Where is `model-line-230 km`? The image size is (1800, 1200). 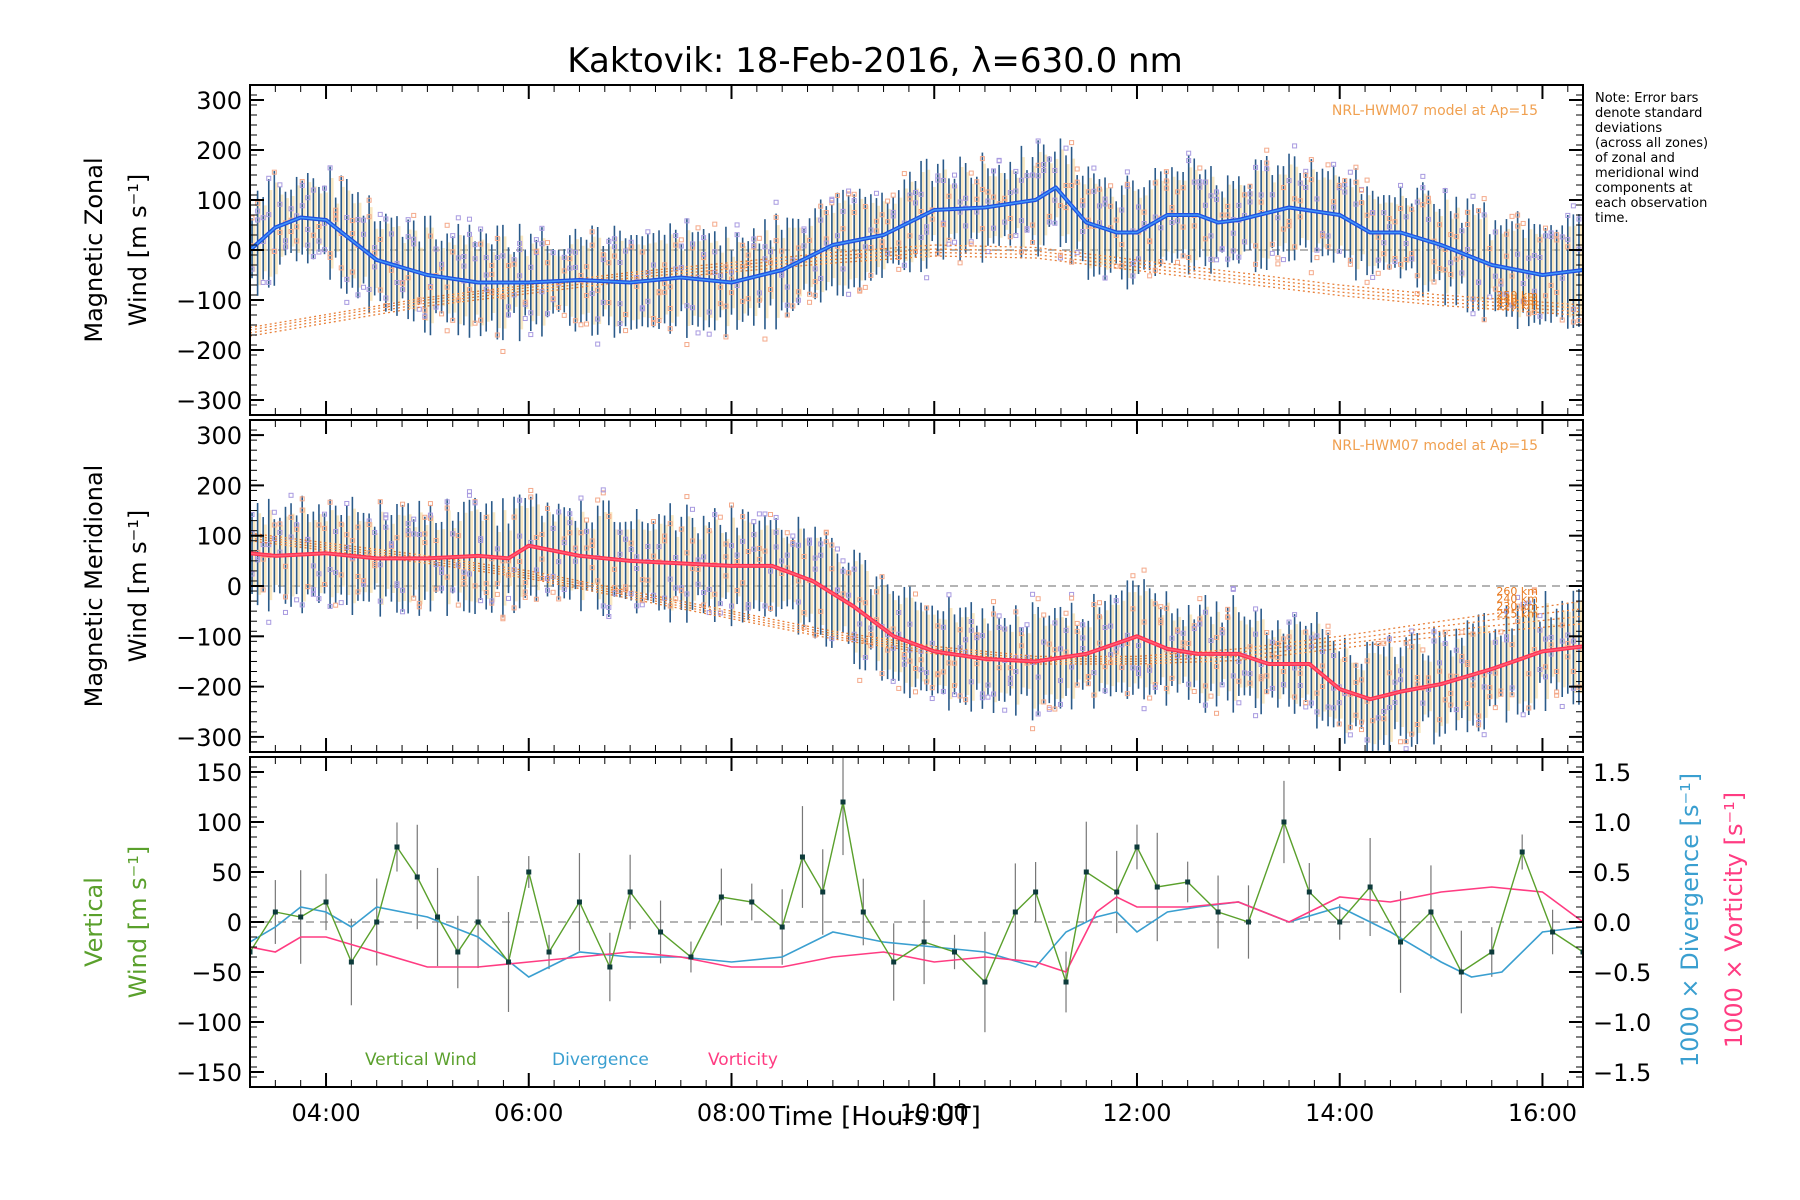
model-line-230 km is located at coordinates (916, 600).